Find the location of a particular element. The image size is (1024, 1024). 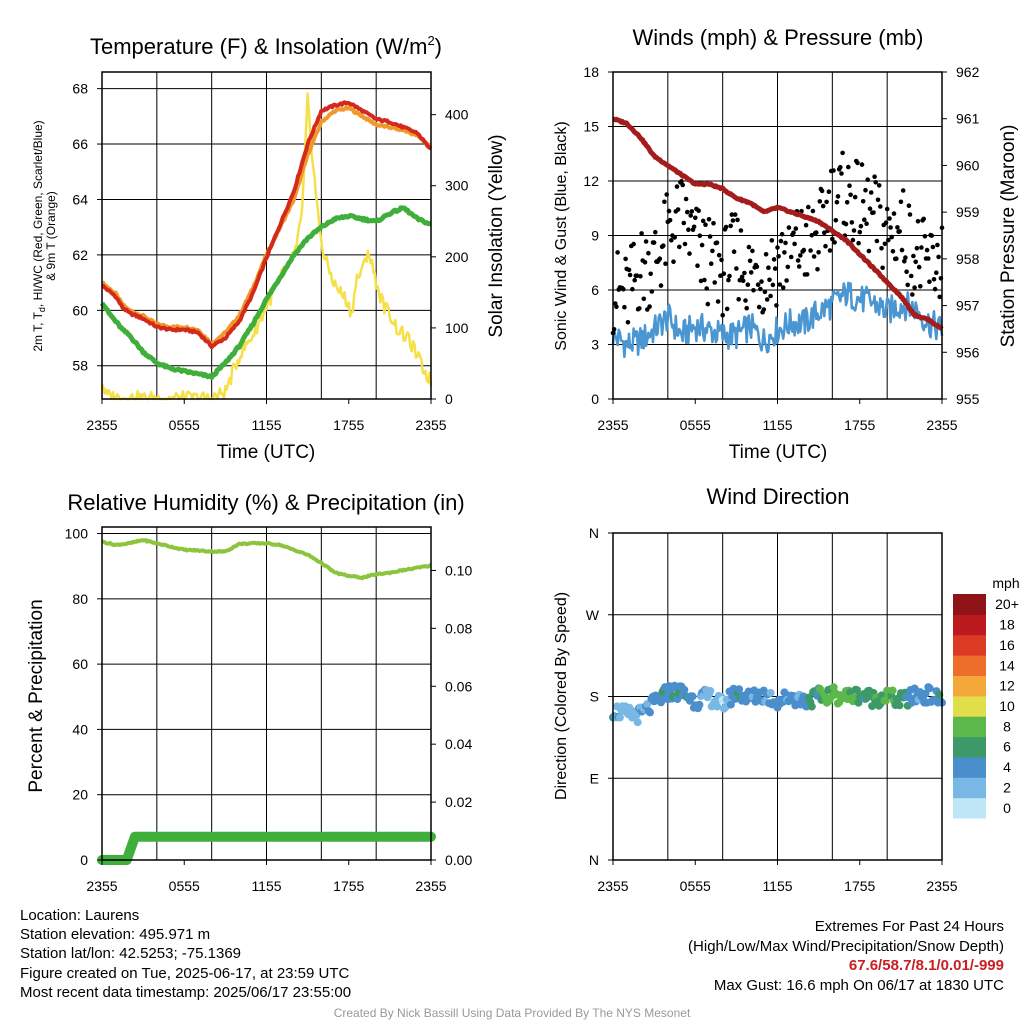

winds-ytick-right-label: 959 is located at coordinates (968, 212).